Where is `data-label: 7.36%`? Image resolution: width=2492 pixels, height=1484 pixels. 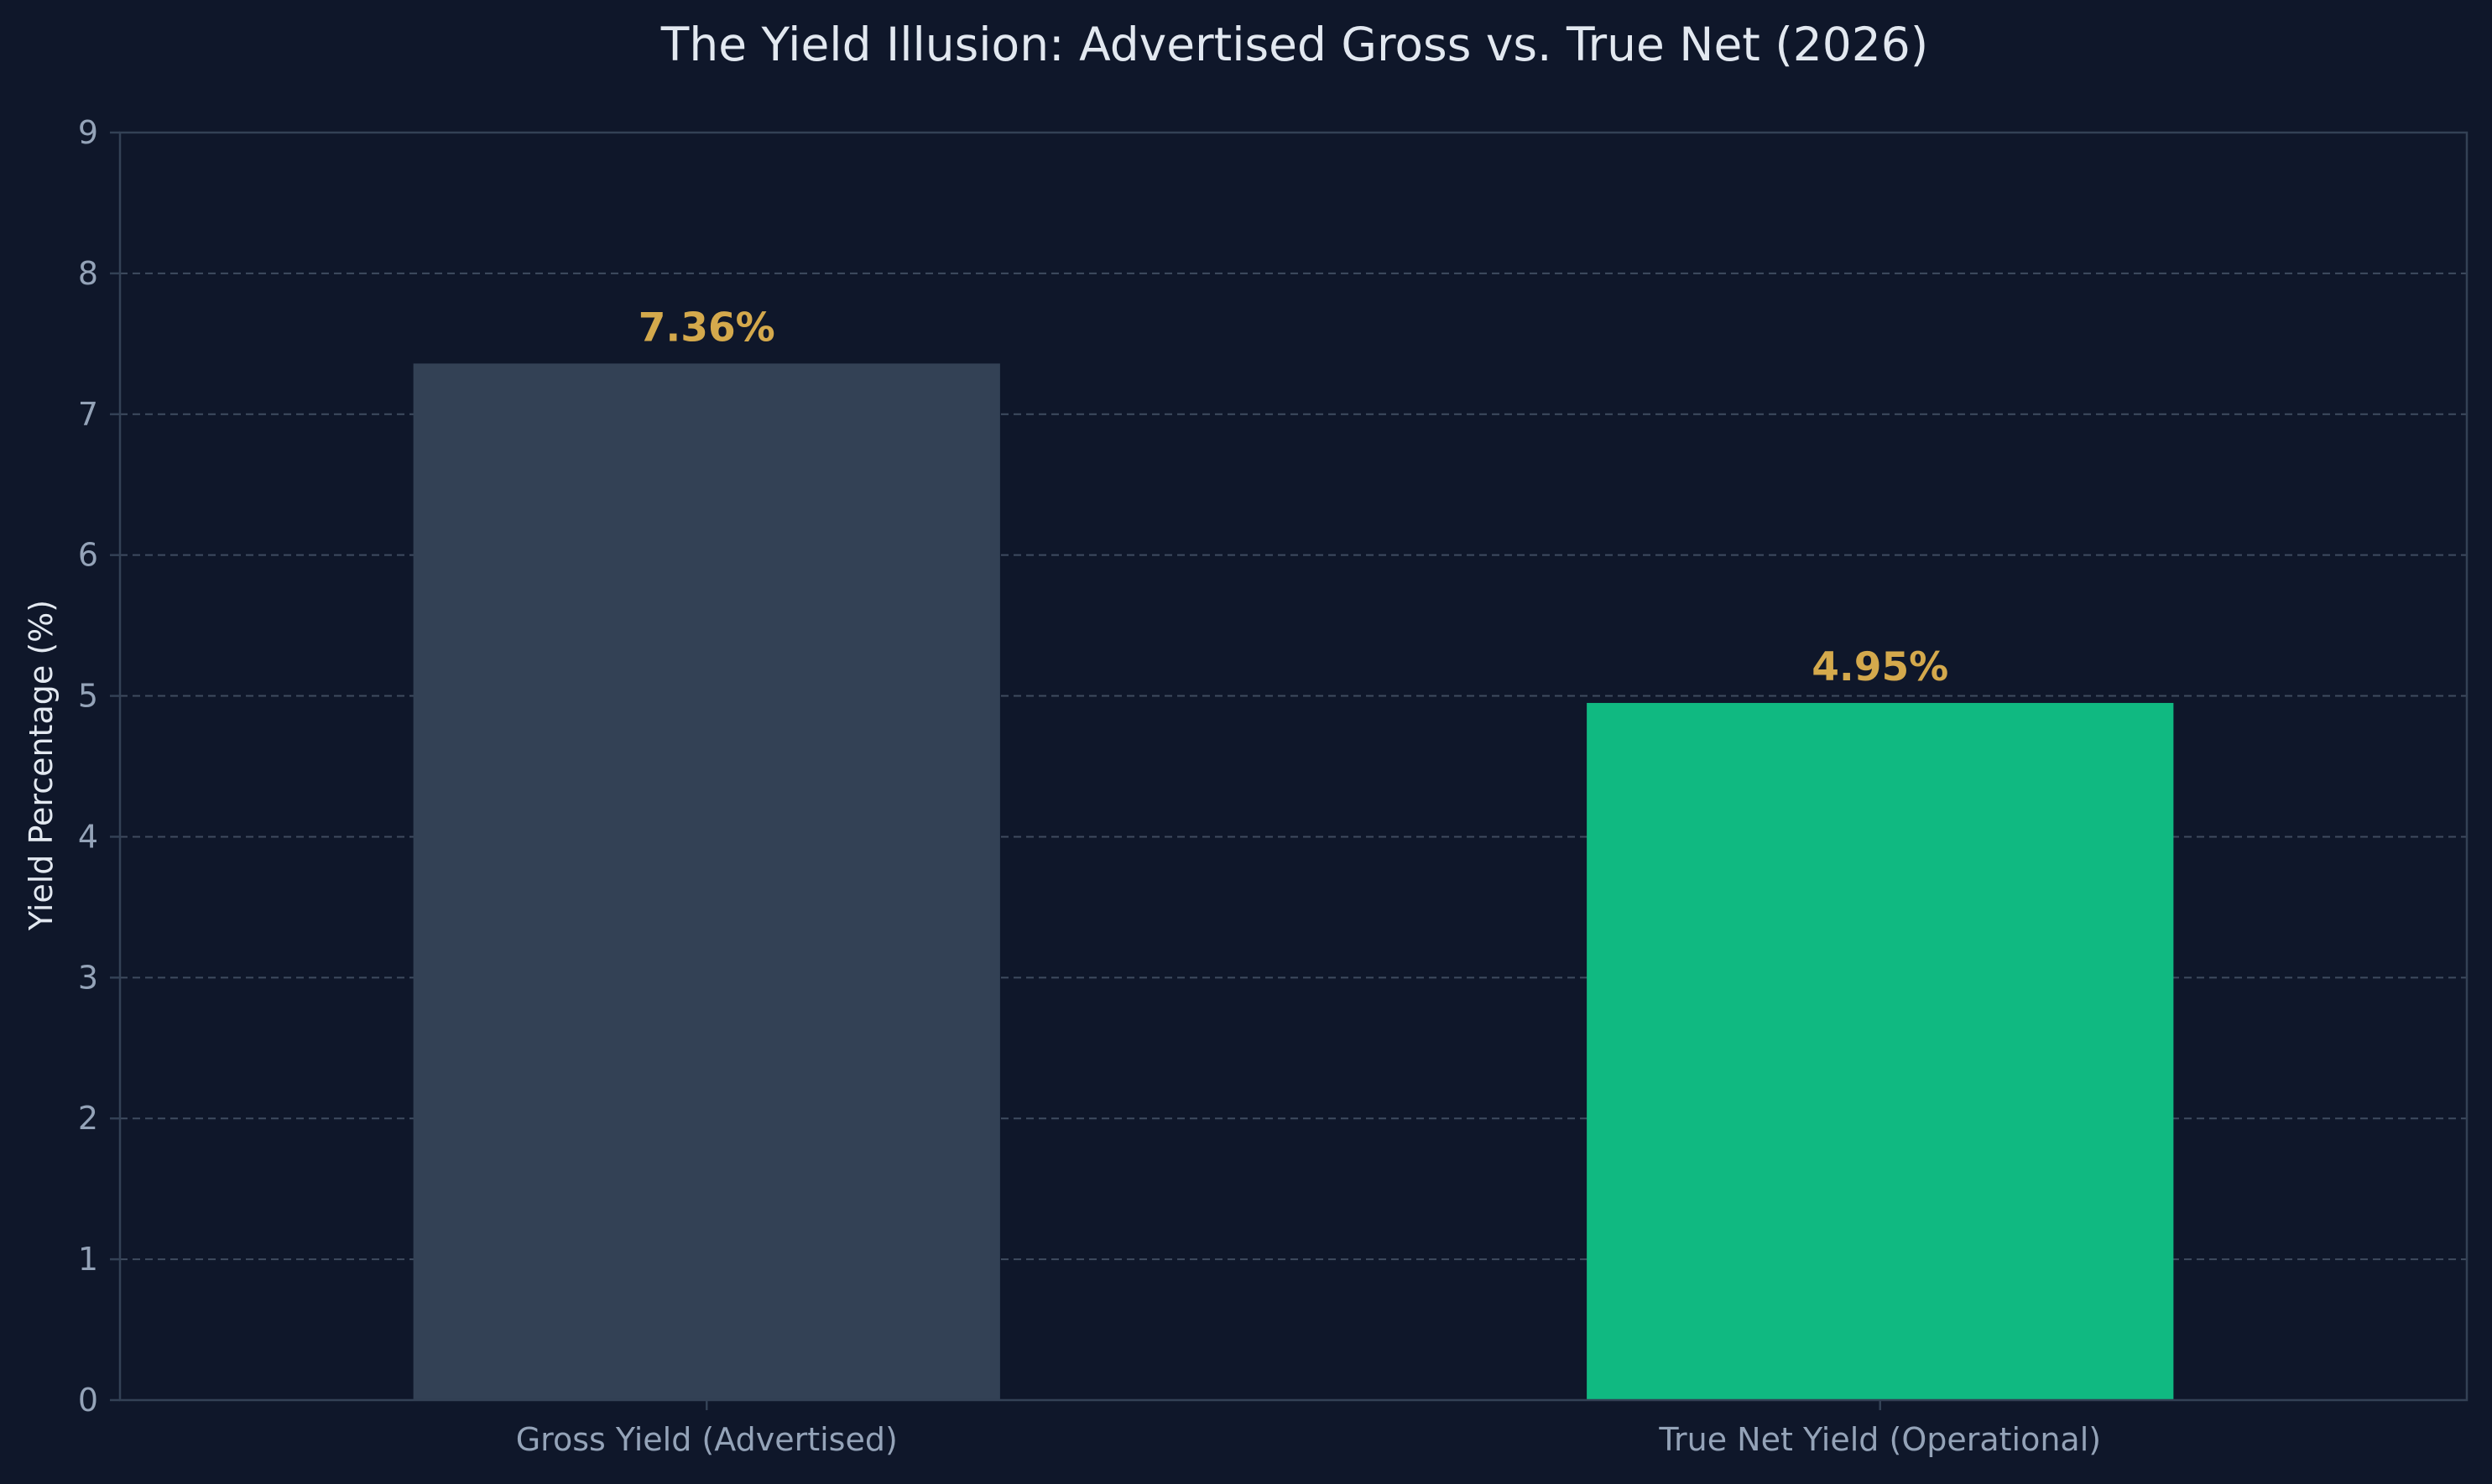 data-label: 7.36% is located at coordinates (707, 328).